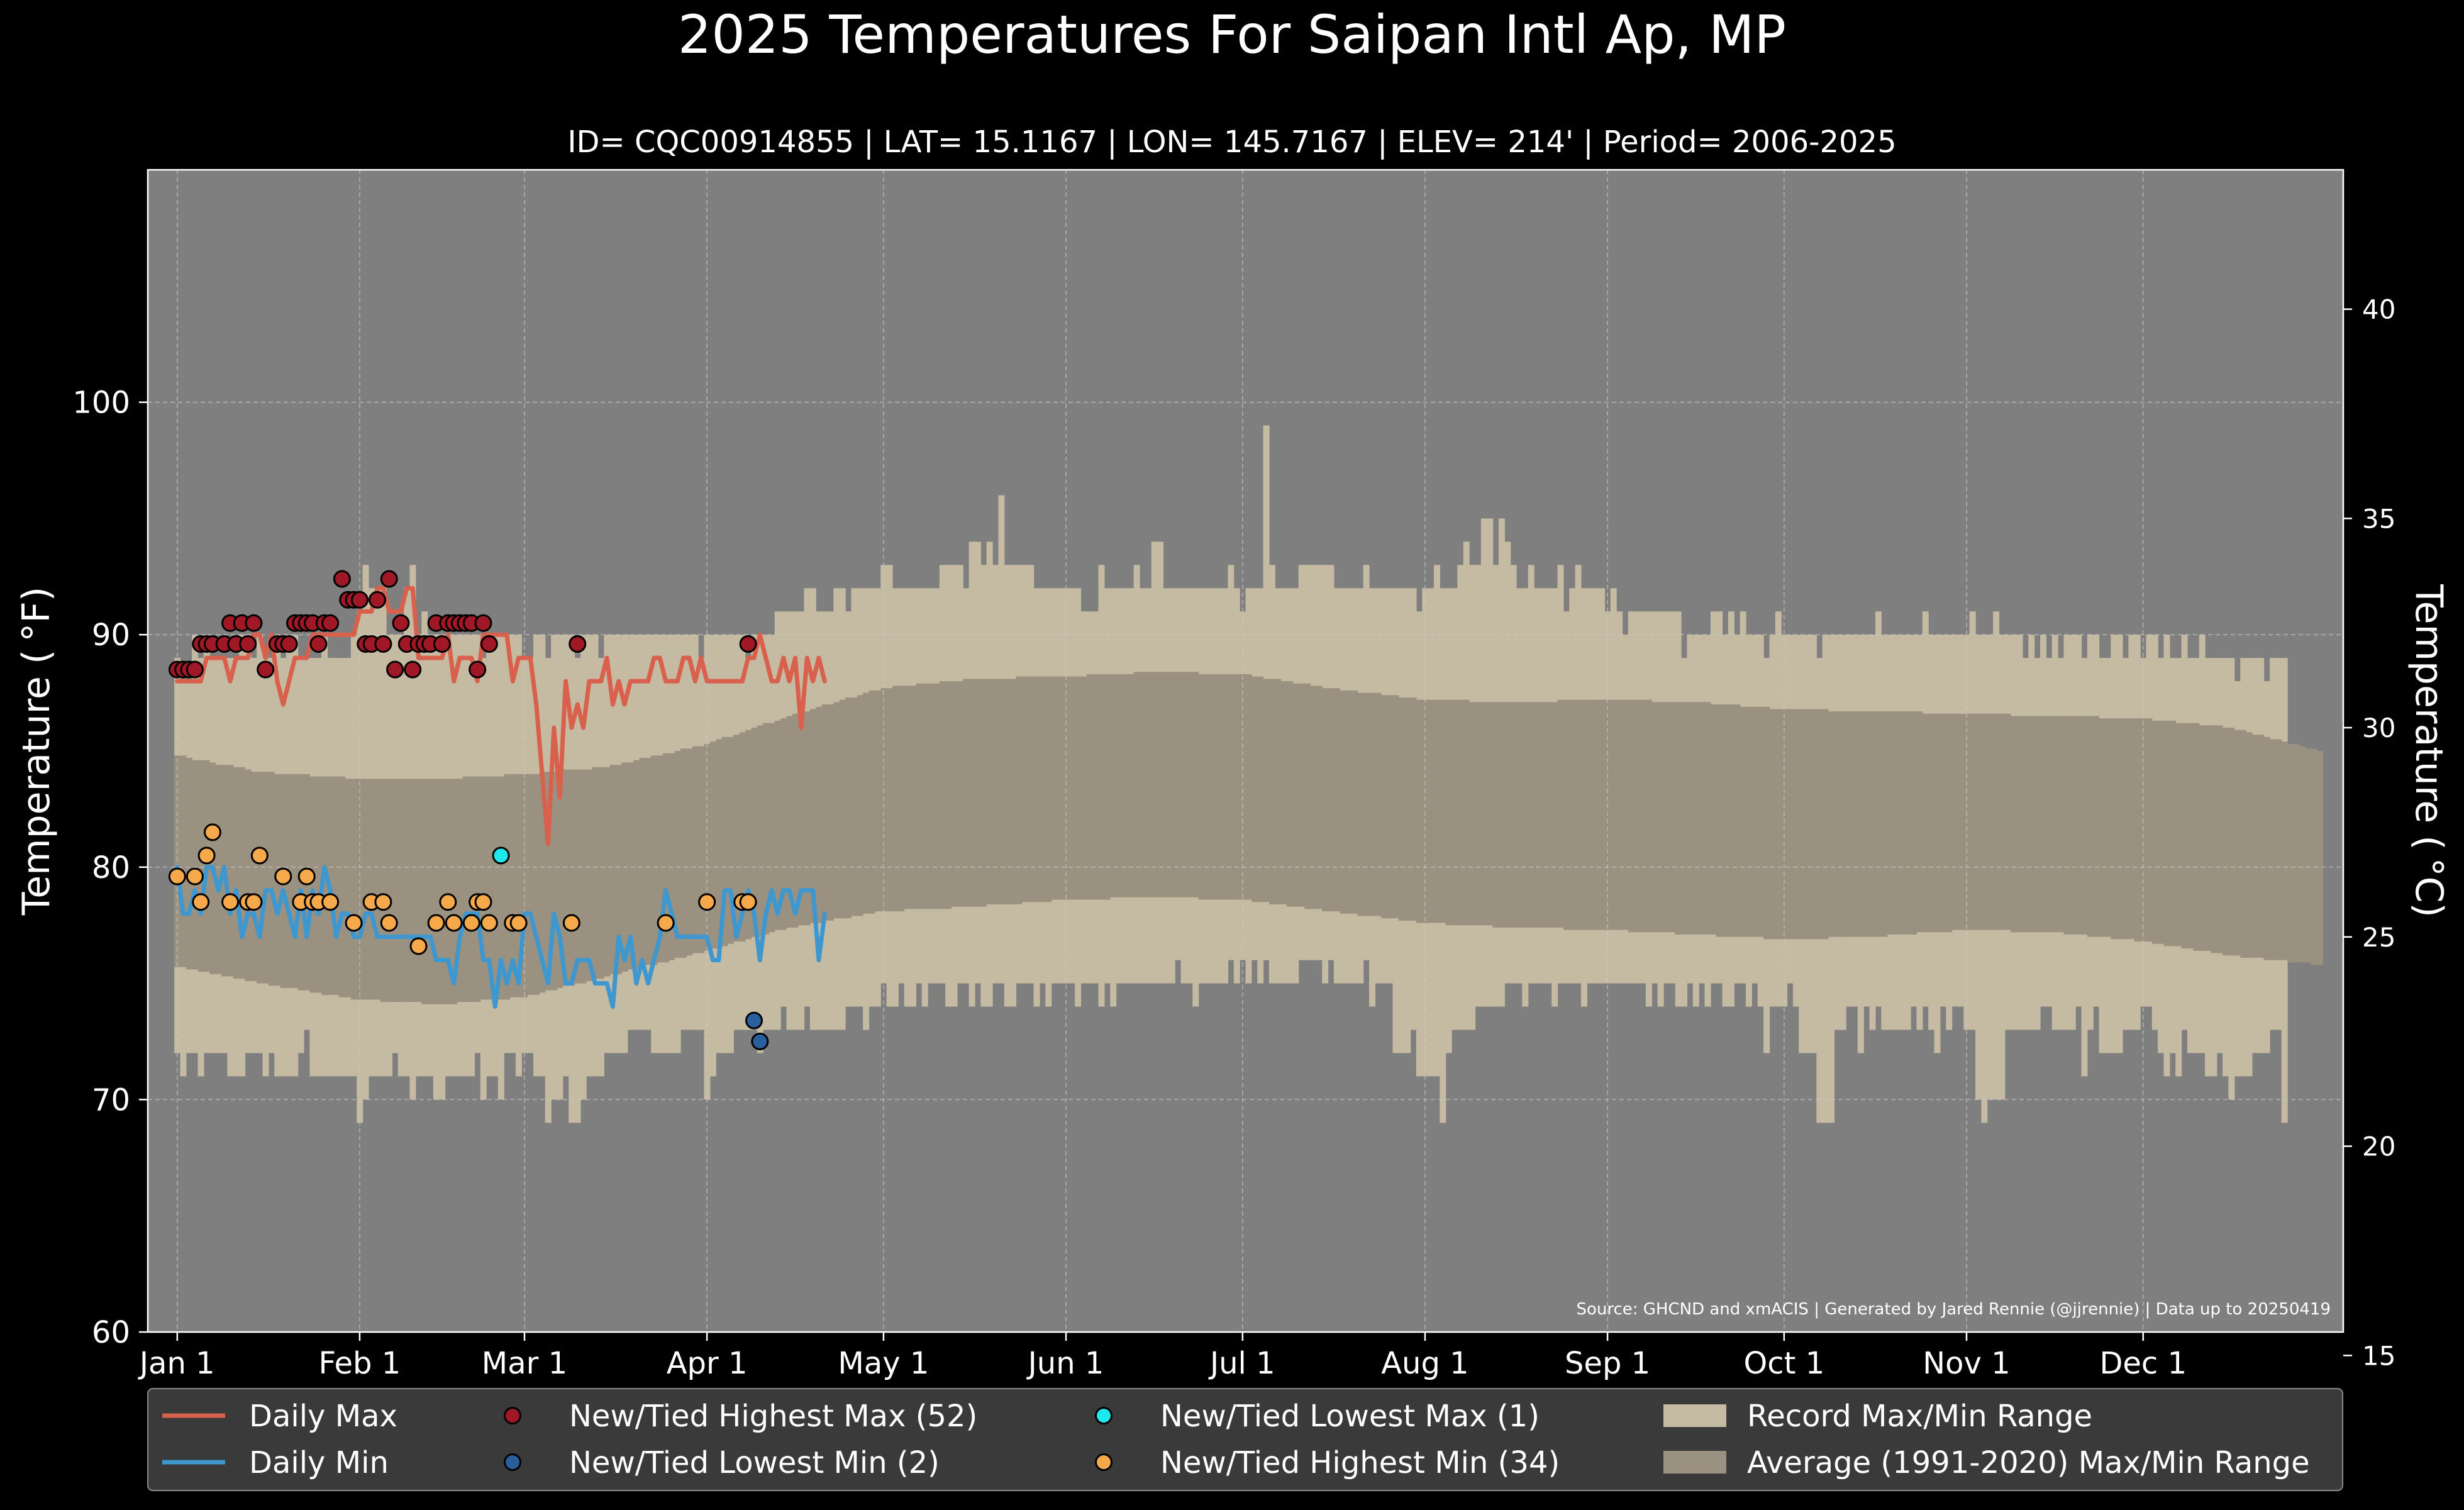 This screenshot has width=2464, height=1510. What do you see at coordinates (754, 1462) in the screenshot?
I see `legend-label: New/Tied Lowest Min (2)` at bounding box center [754, 1462].